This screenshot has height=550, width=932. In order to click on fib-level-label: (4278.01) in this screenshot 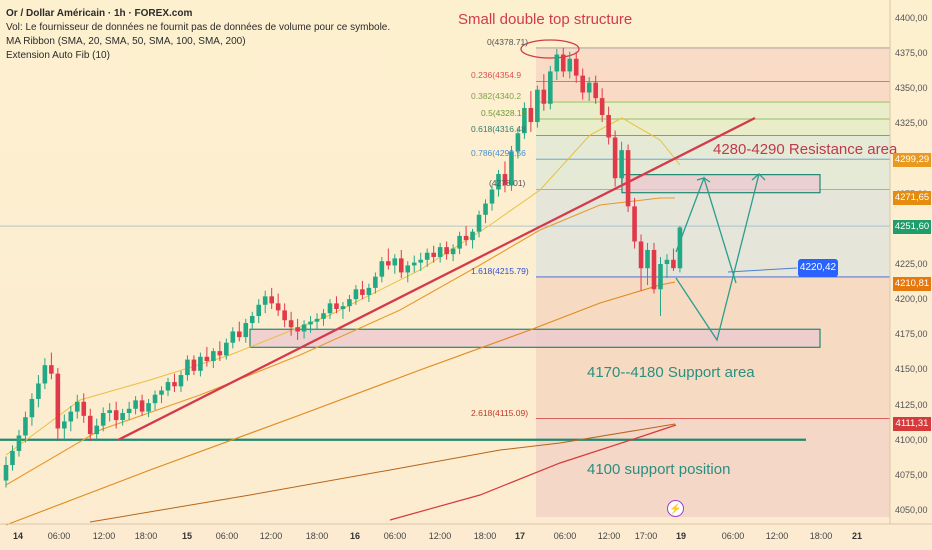, I will do `click(507, 183)`.